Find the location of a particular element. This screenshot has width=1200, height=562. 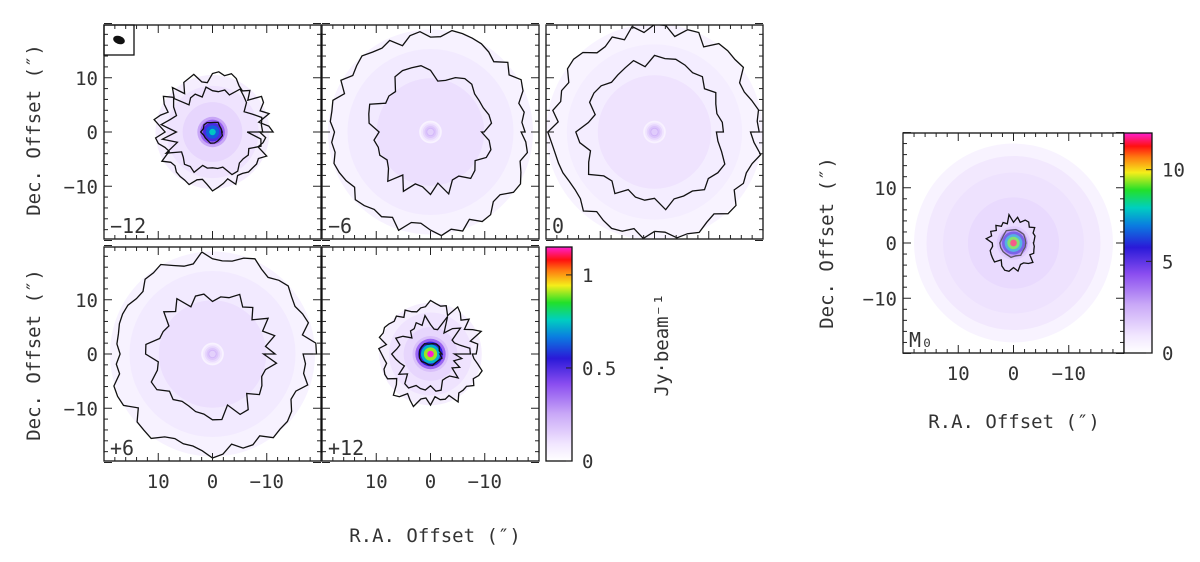

channel-panel-2: 0 is located at coordinates (654, 132).